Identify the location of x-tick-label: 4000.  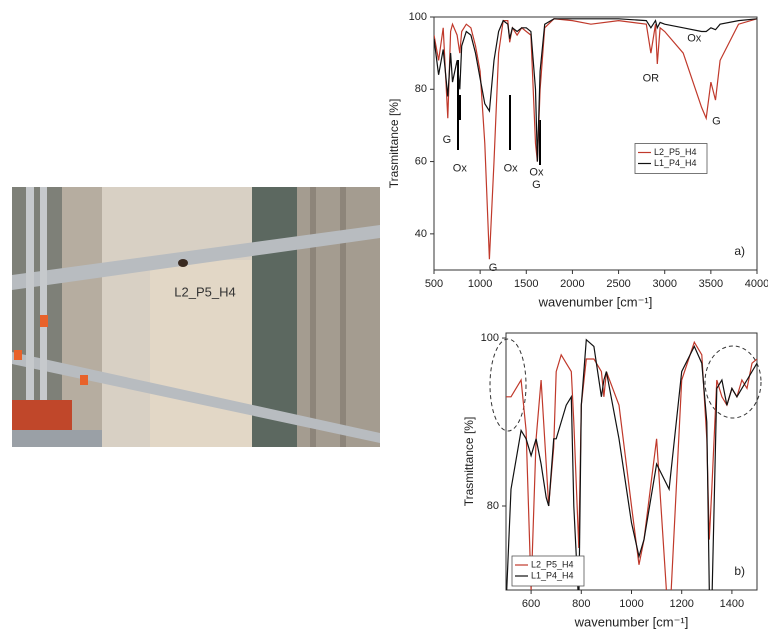
(756, 284).